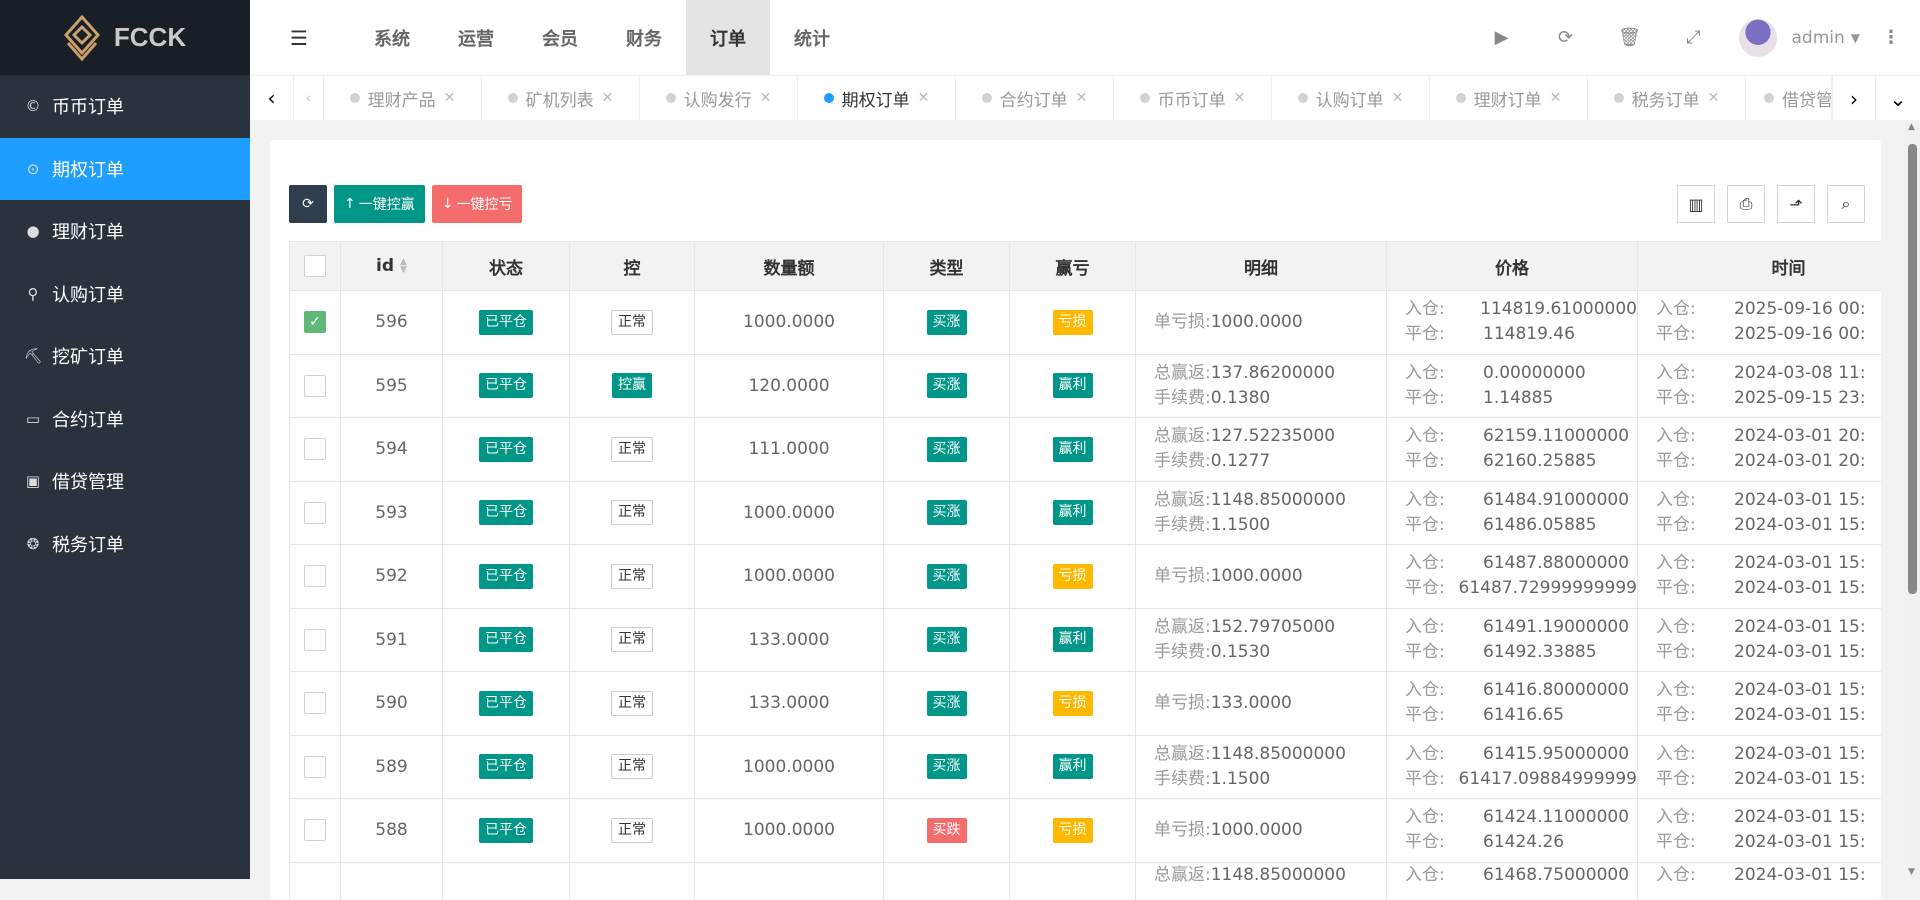 The image size is (1920, 900). What do you see at coordinates (1072, 266) in the screenshot?
I see `column-header: 赢亏` at bounding box center [1072, 266].